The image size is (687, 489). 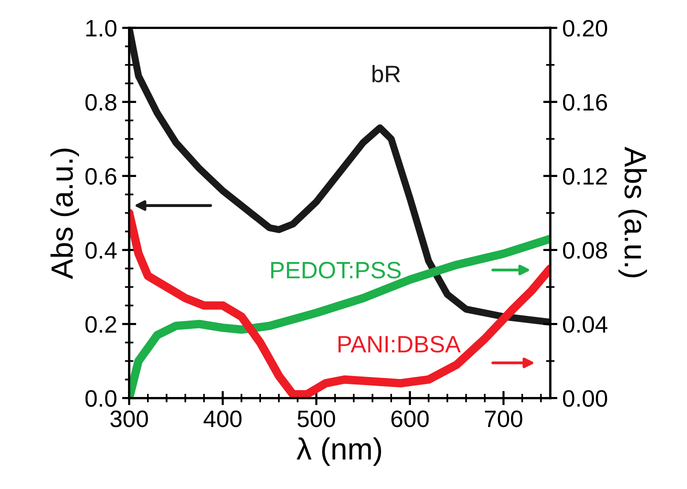 What do you see at coordinates (585, 250) in the screenshot?
I see `y2-tick-label: 0.08` at bounding box center [585, 250].